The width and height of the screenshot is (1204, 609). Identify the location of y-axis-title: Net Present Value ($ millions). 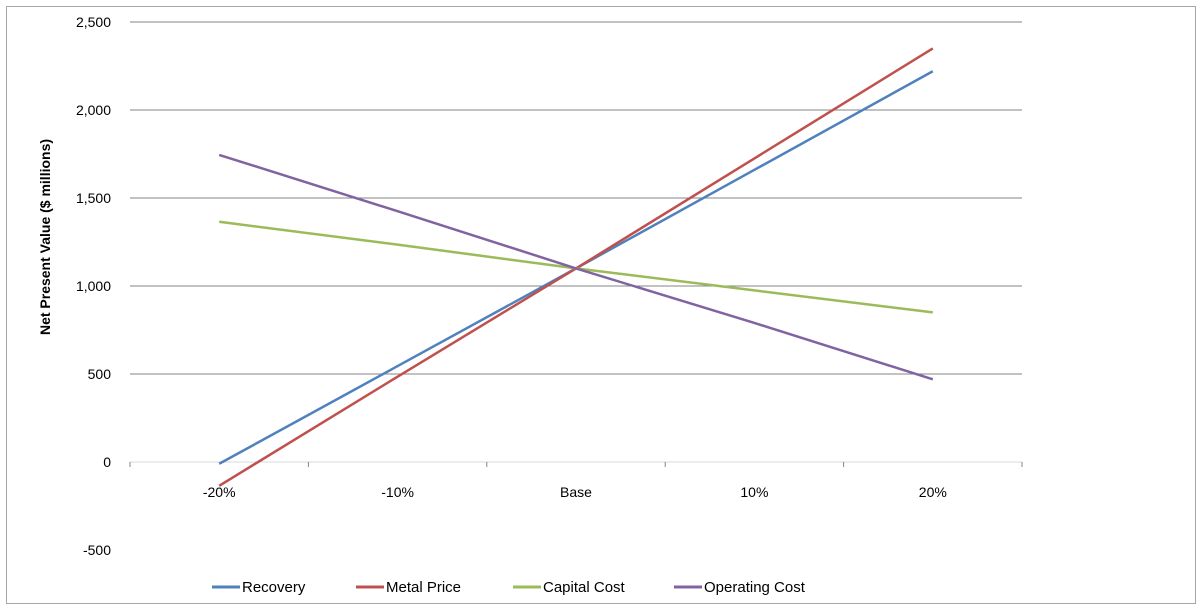
(45, 237).